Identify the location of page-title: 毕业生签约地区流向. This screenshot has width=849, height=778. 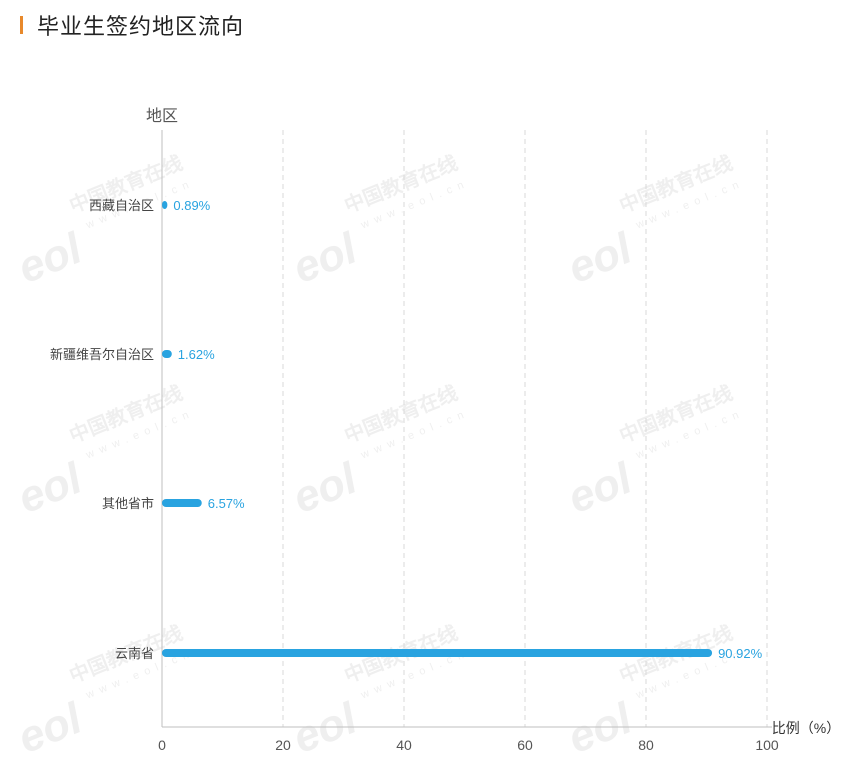
(141, 26).